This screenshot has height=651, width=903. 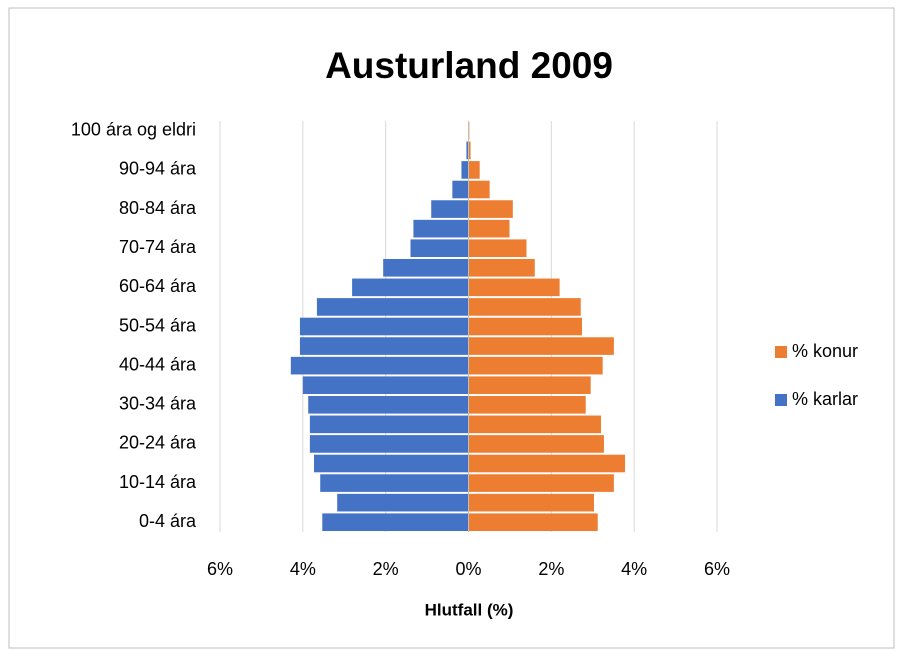 I want to click on chart-title: Austurland 2009, so click(x=469, y=65).